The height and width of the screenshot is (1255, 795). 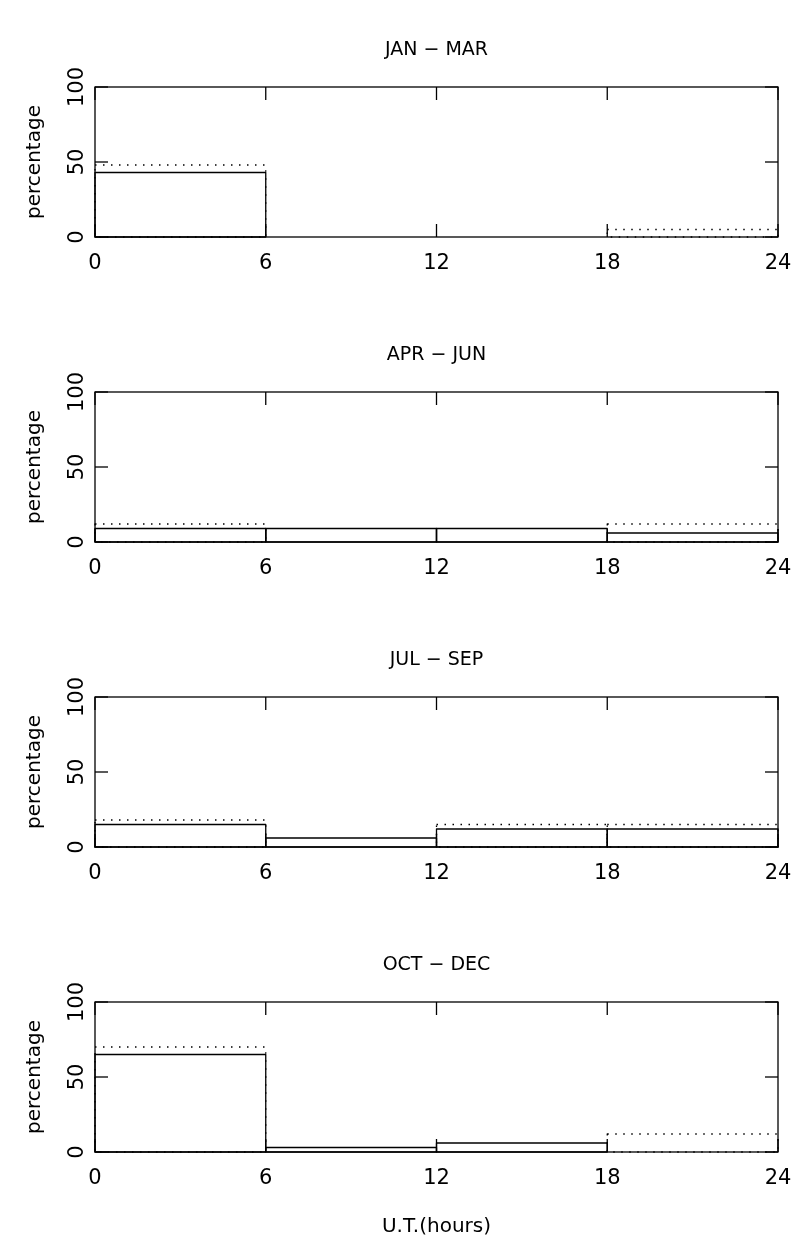 What do you see at coordinates (436, 963) in the screenshot?
I see `chart-title: OCT − DEC` at bounding box center [436, 963].